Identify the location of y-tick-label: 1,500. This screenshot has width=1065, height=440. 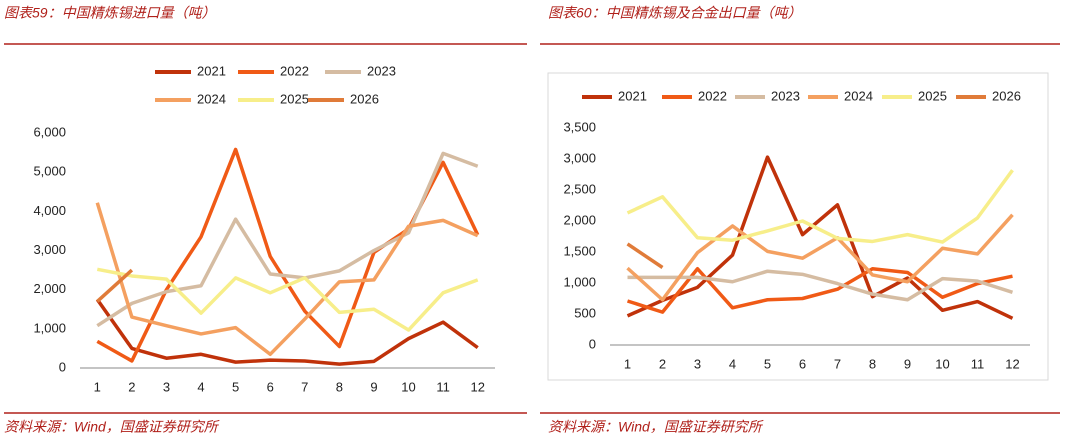
(579, 250).